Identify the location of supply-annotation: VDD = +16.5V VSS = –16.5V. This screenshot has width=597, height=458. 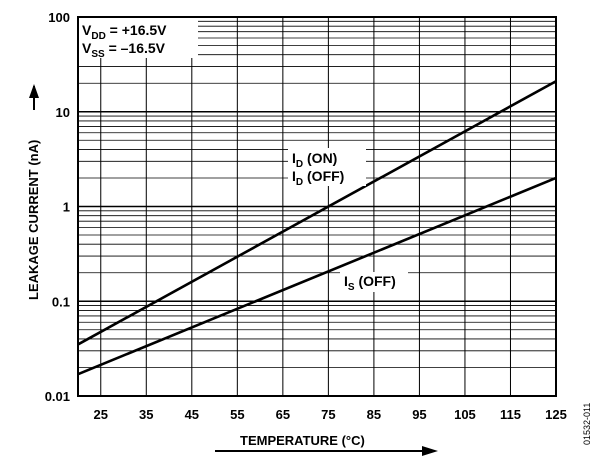
(138, 39).